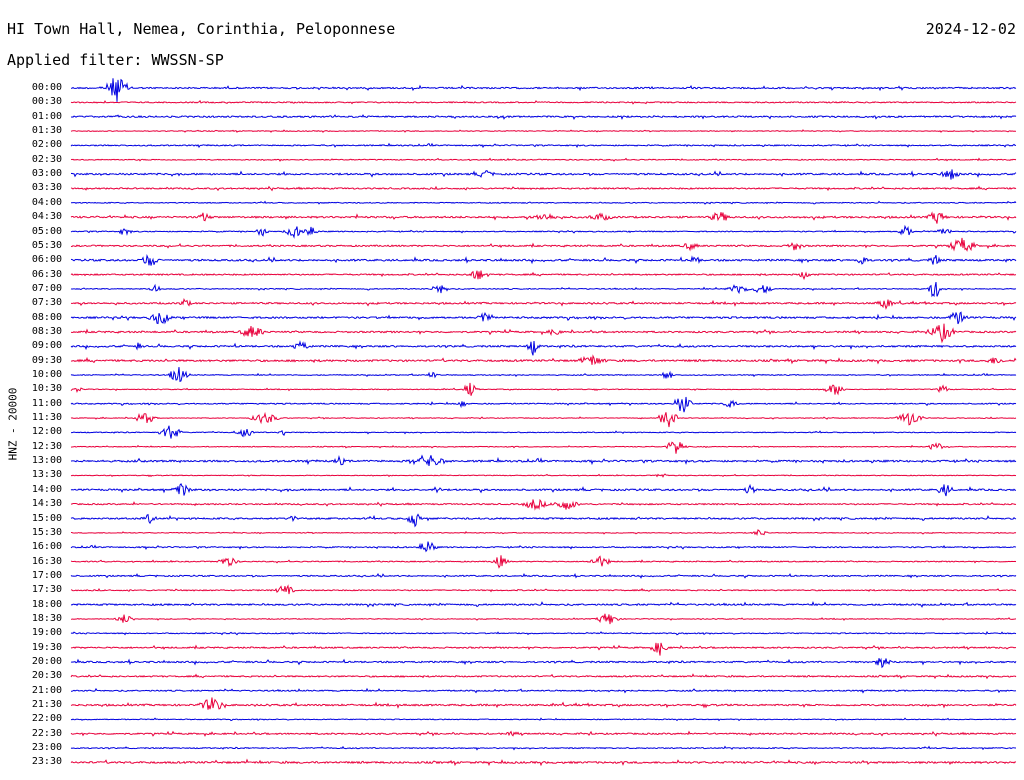  Describe the element at coordinates (46, 461) in the screenshot. I see `time-label: 13:00` at that location.